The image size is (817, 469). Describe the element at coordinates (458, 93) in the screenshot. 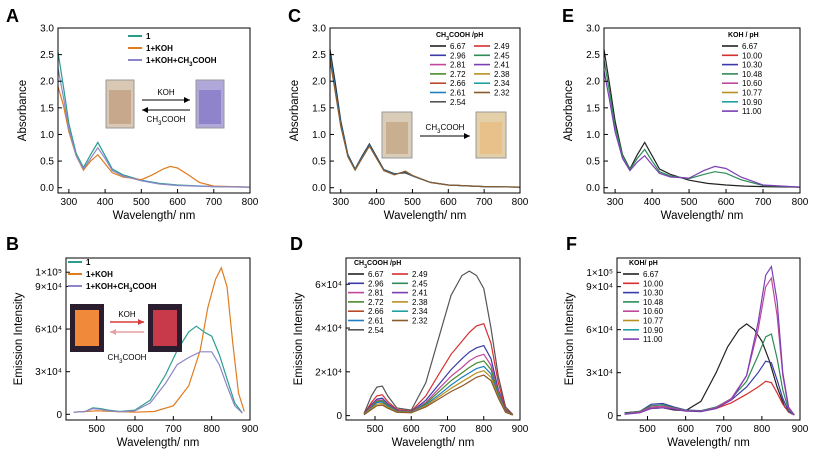

I see `legend-label: 2.61` at that location.